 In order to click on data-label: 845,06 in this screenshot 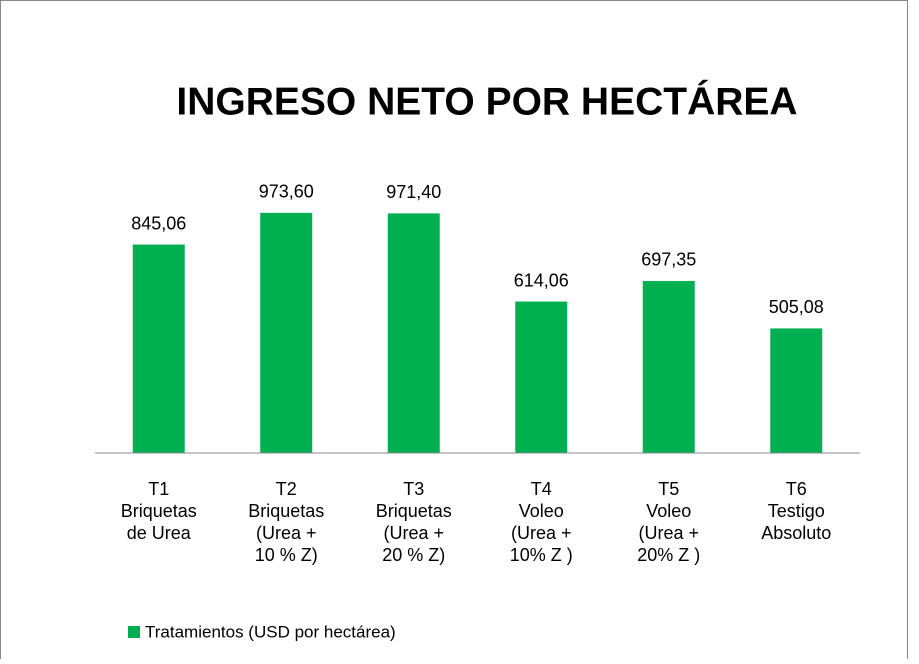, I will do `click(158, 223)`.